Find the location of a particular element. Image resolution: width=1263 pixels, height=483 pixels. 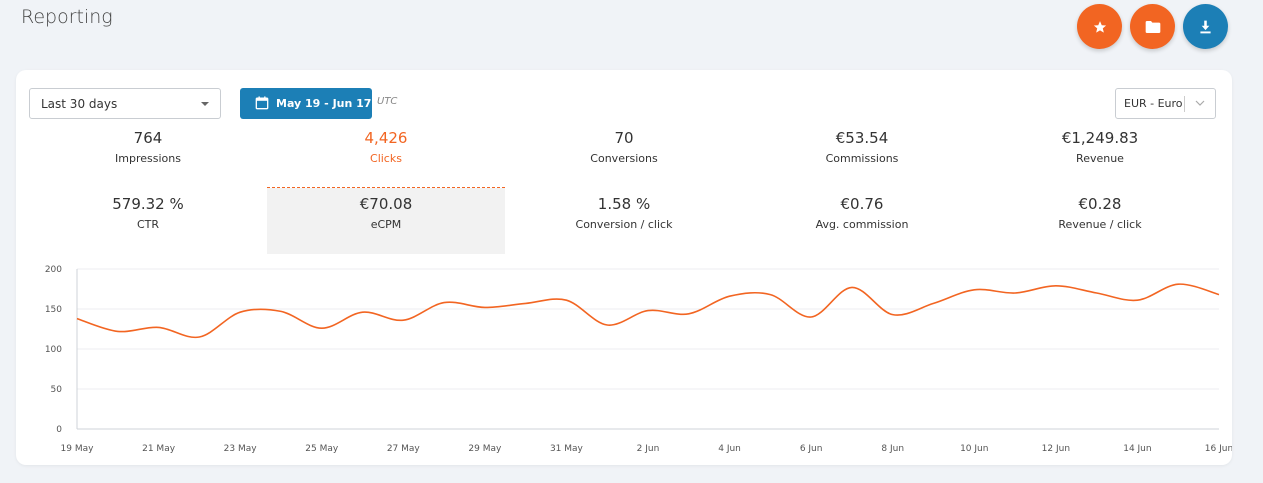

date-range-button: May 19 - Jun 17 is located at coordinates (306, 103).